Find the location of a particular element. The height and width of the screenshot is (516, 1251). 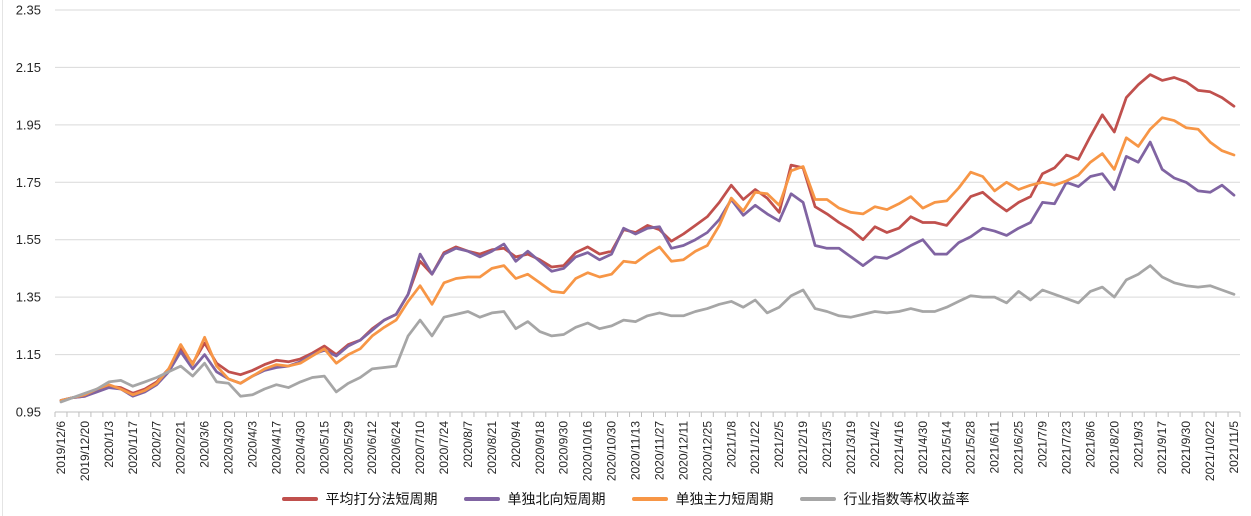

x-tick-label: 2020/1/3 is located at coordinates (109, 444).